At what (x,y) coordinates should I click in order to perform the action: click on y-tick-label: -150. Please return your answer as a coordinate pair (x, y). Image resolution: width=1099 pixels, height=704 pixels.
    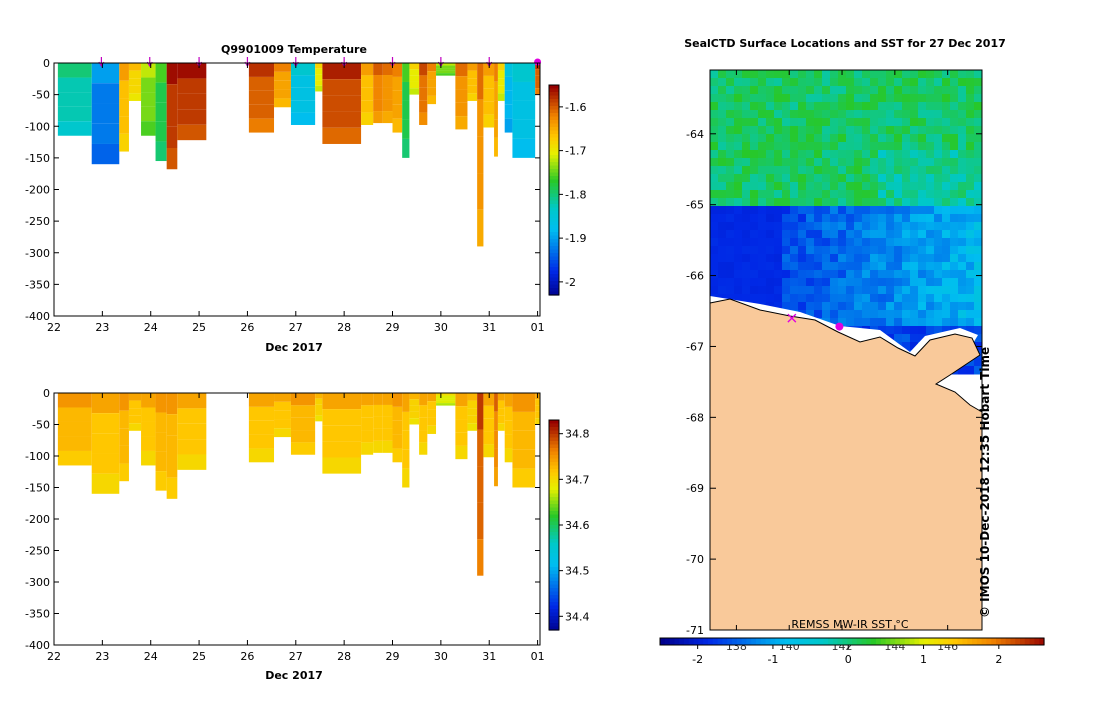
    Looking at the image, I should click on (37, 488).